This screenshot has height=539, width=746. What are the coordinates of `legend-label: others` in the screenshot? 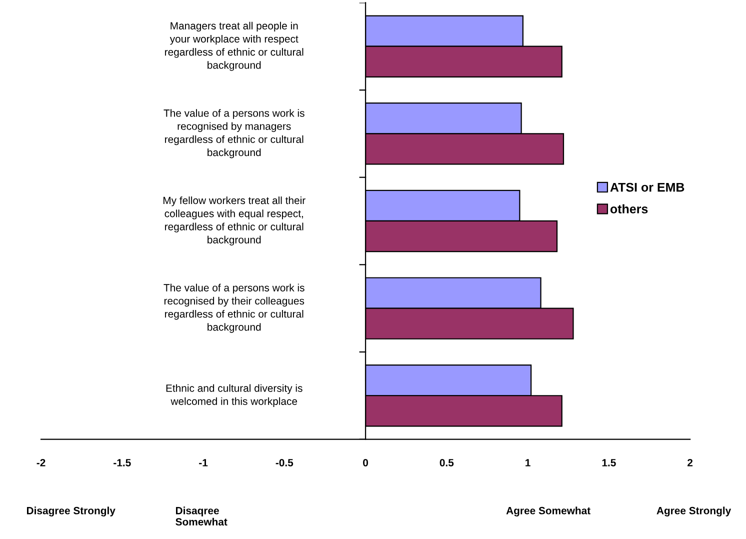 It's located at (629, 209).